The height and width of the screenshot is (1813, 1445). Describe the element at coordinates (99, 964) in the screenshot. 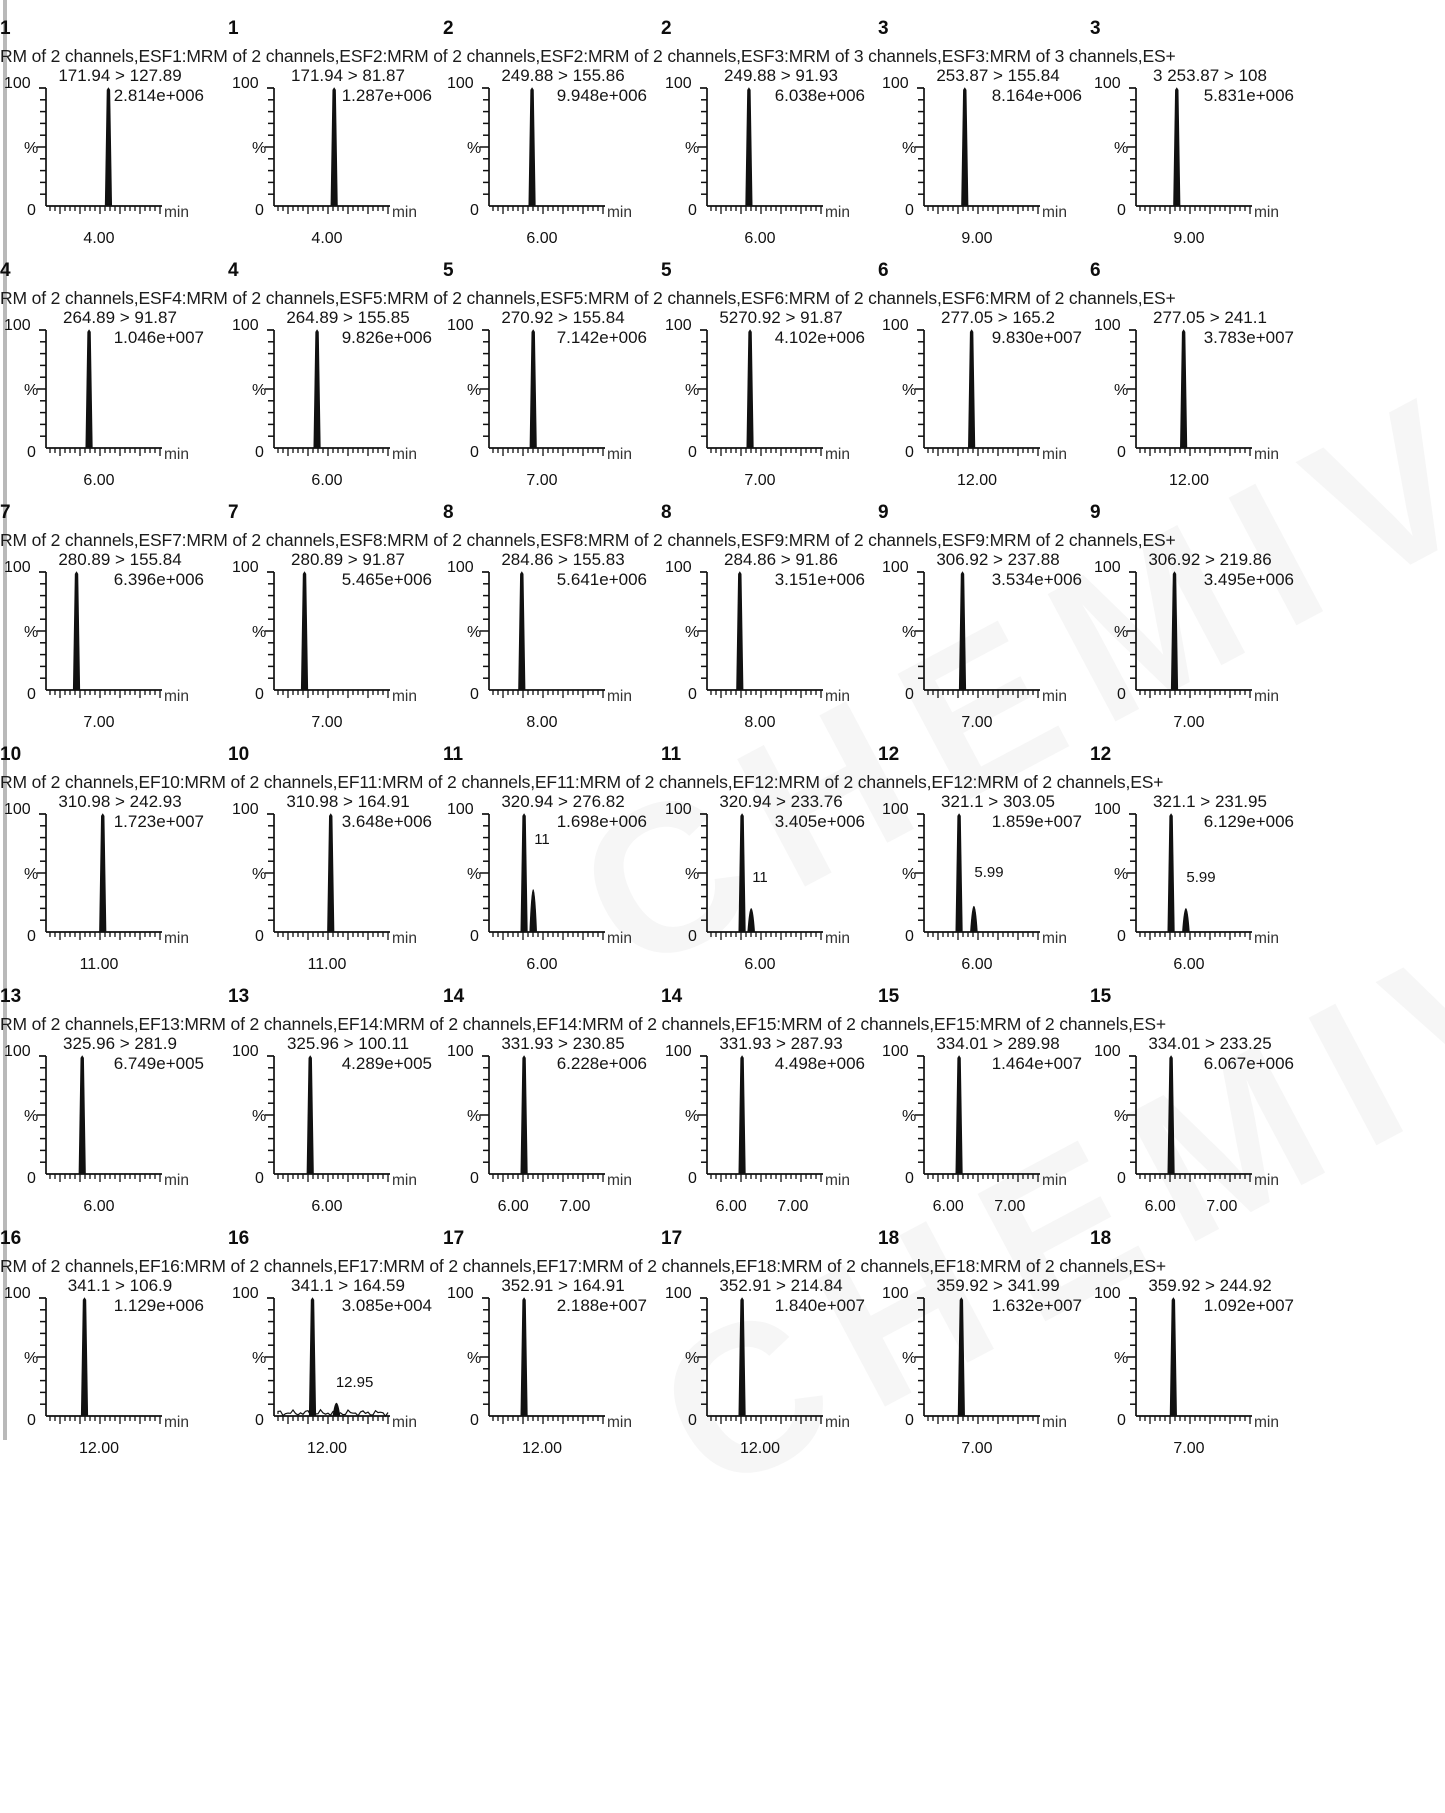

I see `x-axis-tick-label: 11.00` at that location.